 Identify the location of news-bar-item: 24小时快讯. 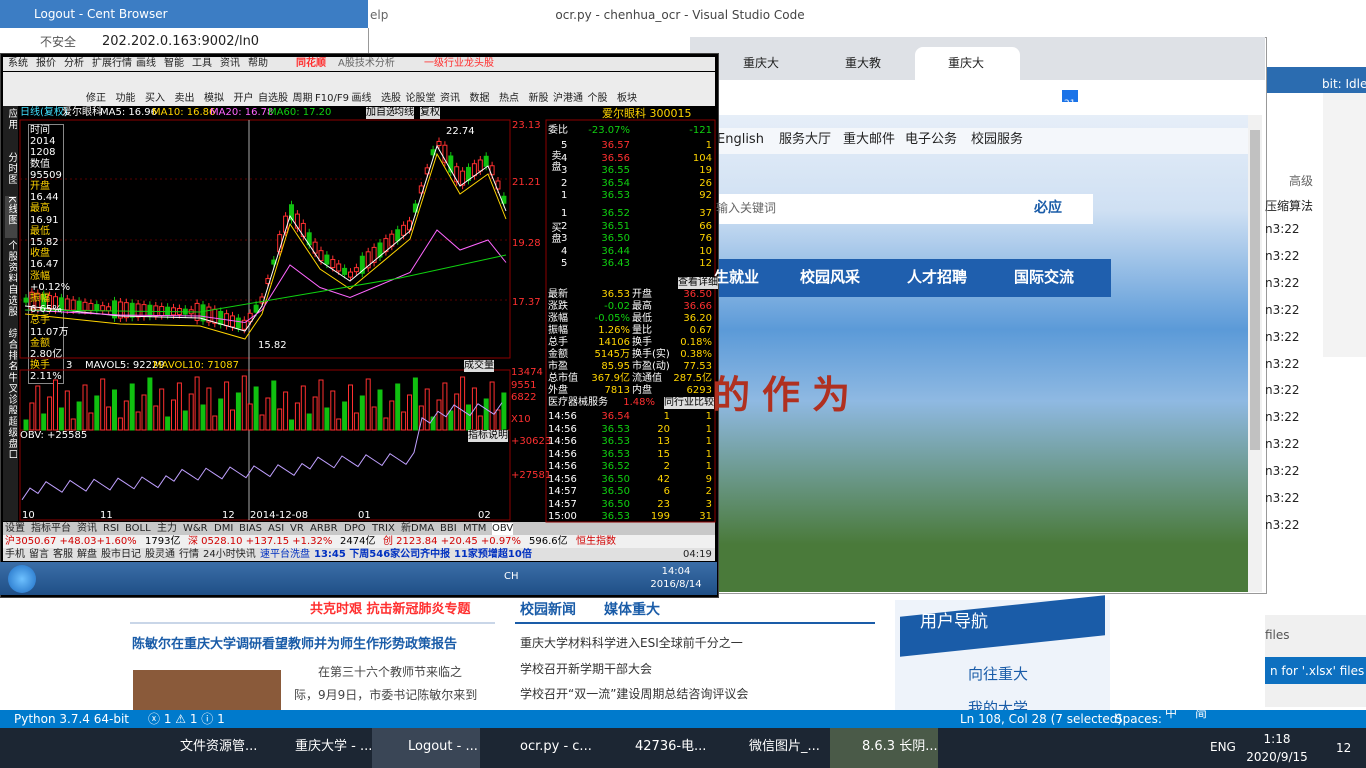
(229, 554).